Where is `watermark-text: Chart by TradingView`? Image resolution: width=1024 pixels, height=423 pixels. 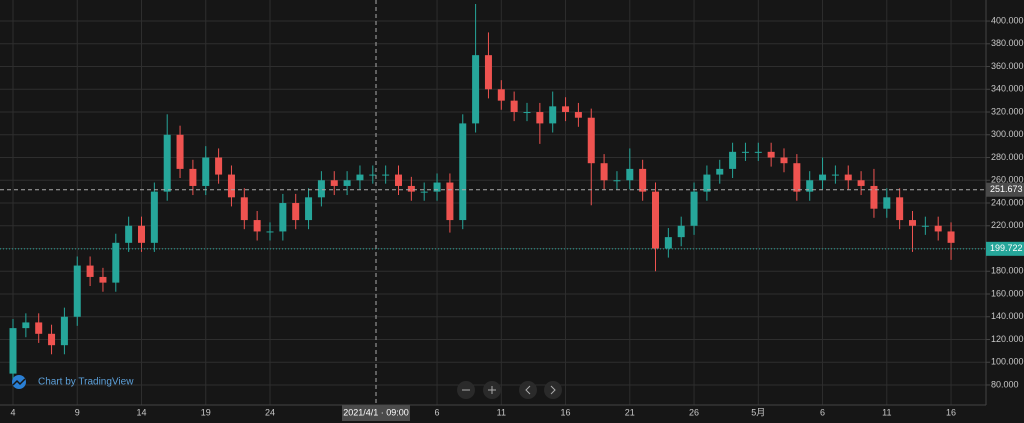
watermark-text: Chart by TradingView is located at coordinates (86, 382).